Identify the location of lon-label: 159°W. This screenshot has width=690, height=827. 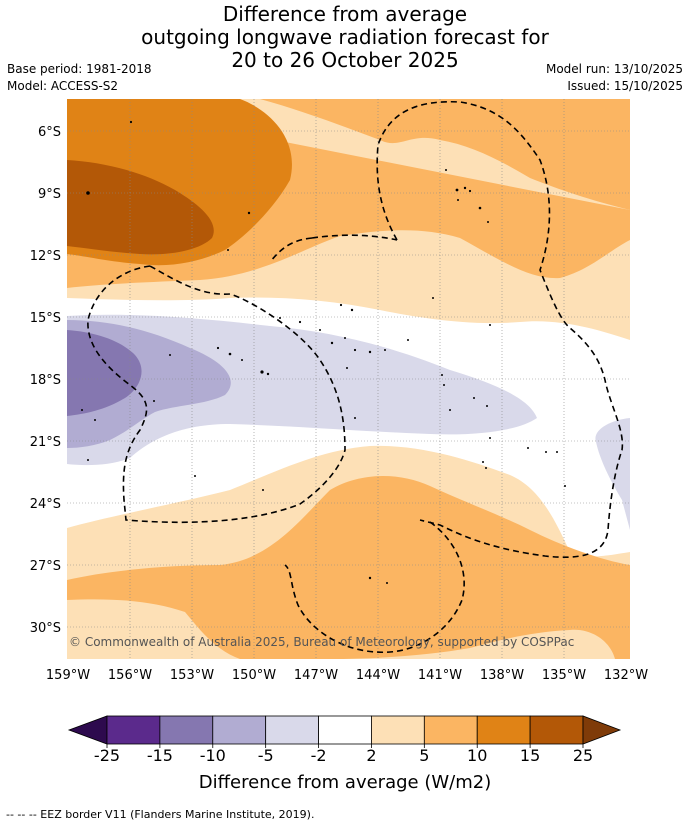
(68, 675).